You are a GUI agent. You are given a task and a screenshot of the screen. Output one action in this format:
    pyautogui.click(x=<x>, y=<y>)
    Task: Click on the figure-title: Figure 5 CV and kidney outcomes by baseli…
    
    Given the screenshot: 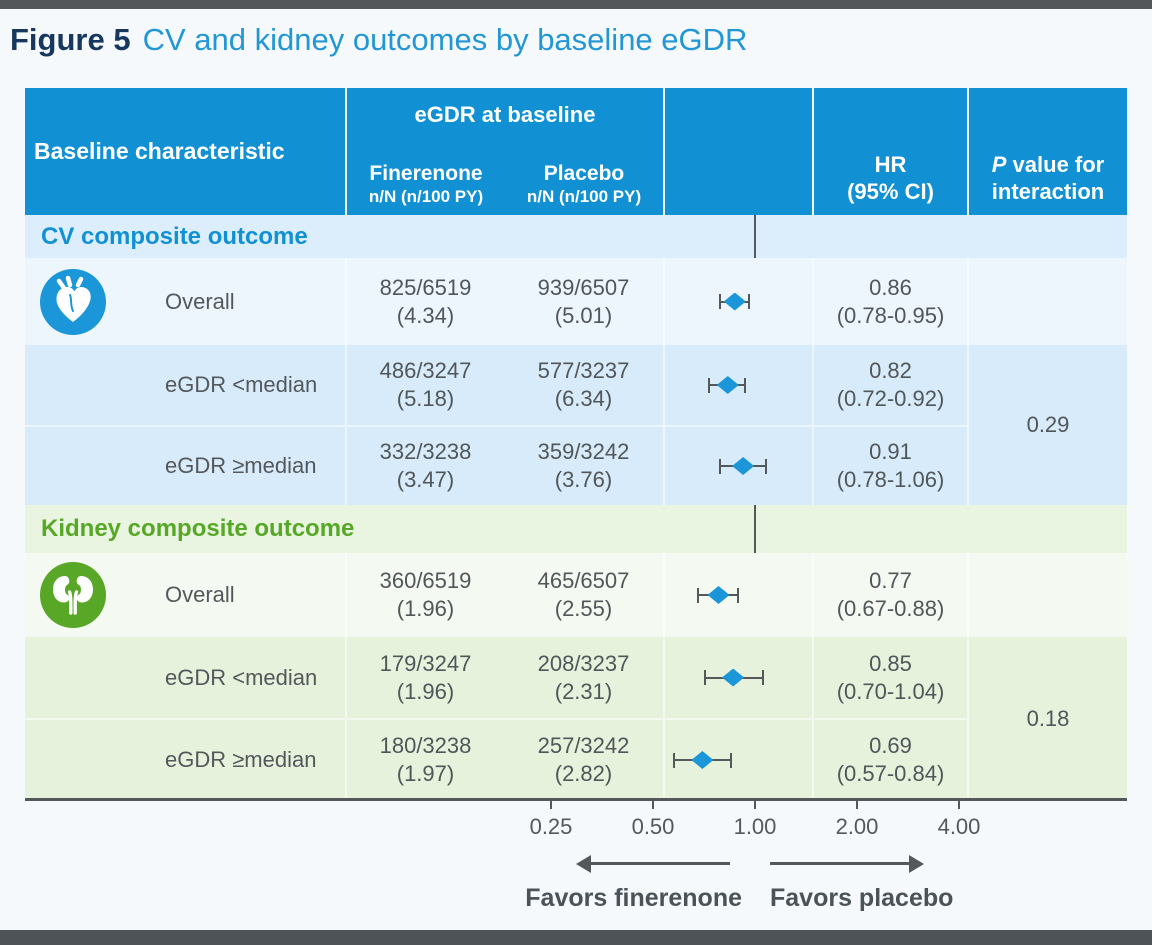 What is the action you would take?
    pyautogui.click(x=575, y=40)
    